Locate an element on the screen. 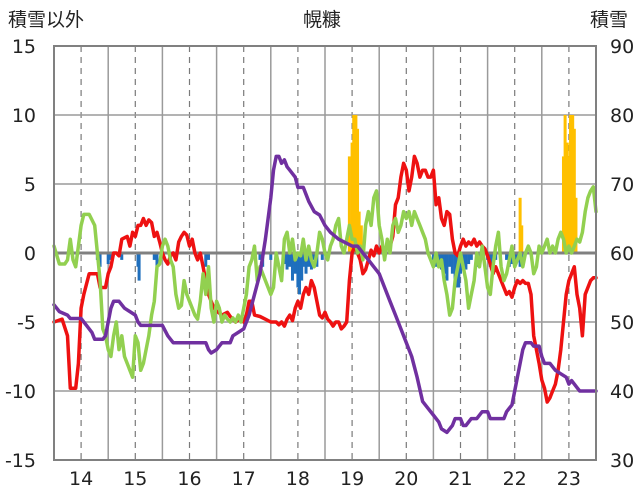  chart-title: 幌糠 is located at coordinates (322, 19).